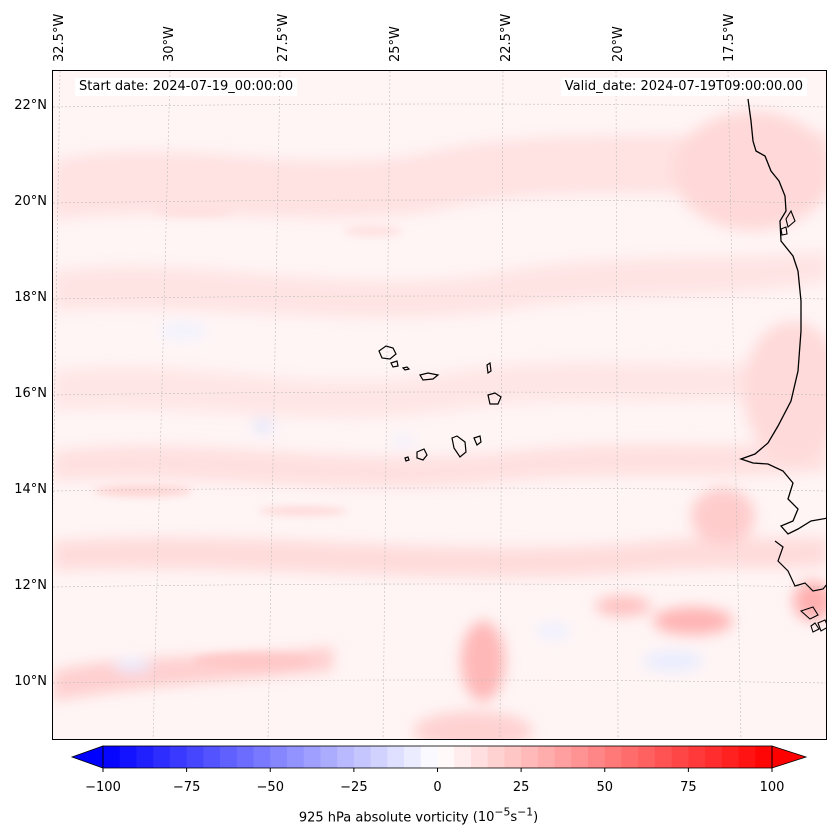 Image resolution: width=837 pixels, height=839 pixels. Describe the element at coordinates (87, 757) in the screenshot. I see `colorbar-extend-low` at that location.